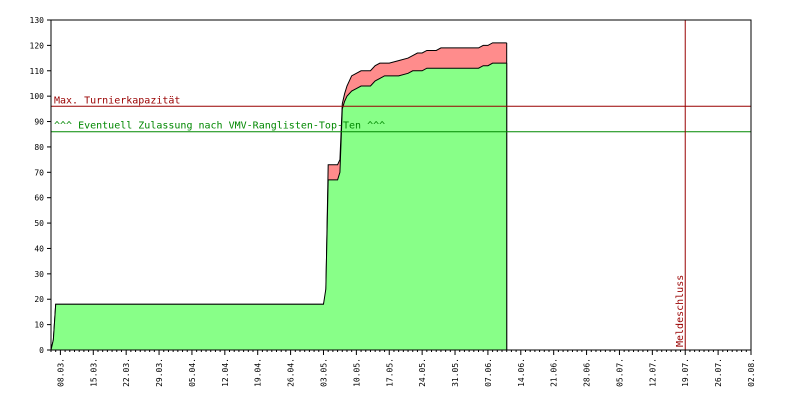  Describe the element at coordinates (258, 372) in the screenshot. I see `x-tick-label: 19.04.` at that location.